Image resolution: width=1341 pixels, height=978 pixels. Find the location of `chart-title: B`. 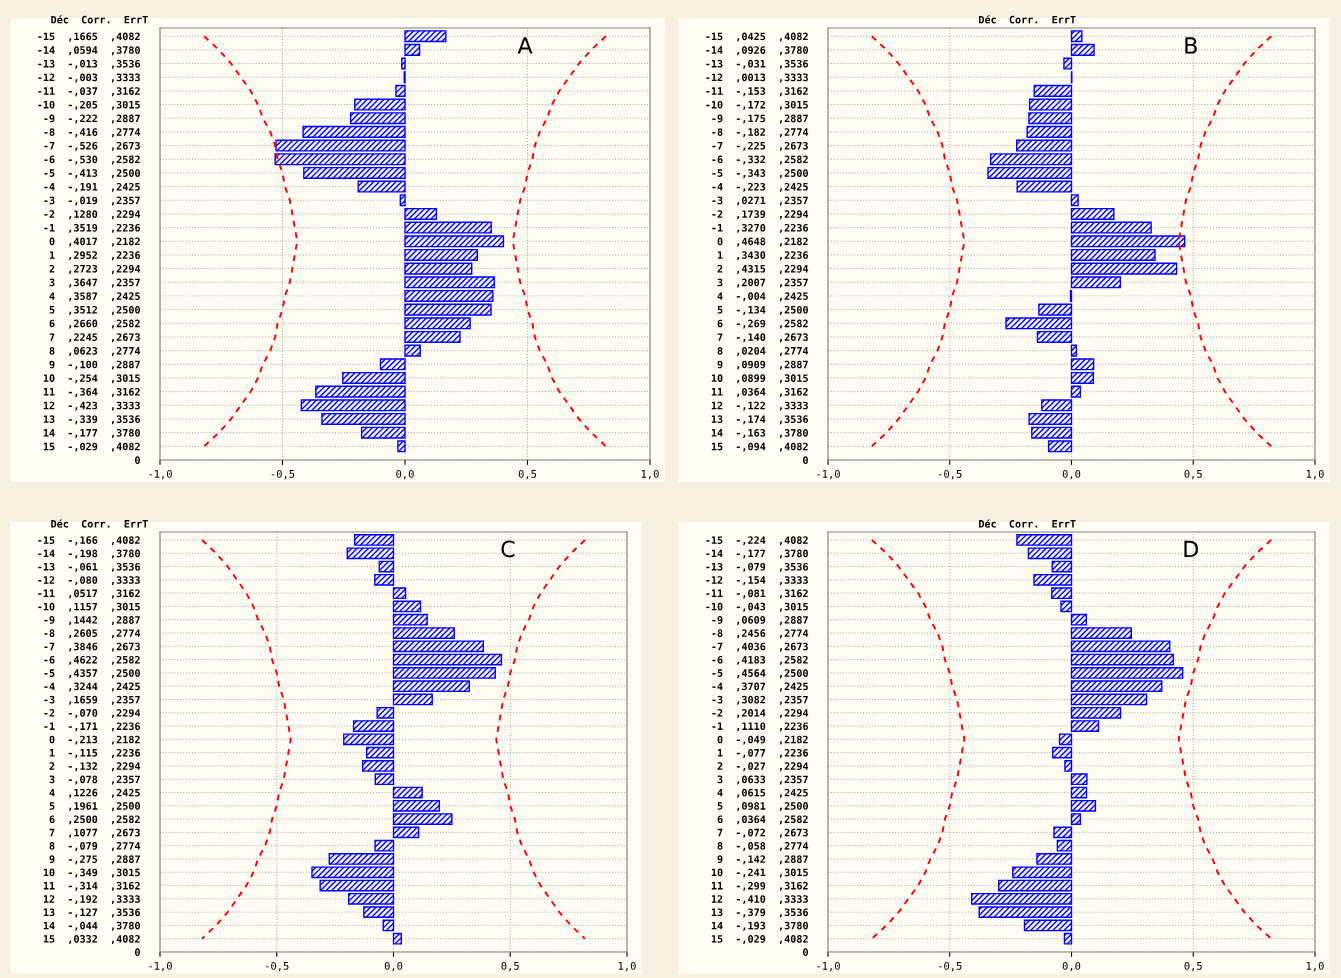

chart-title: B is located at coordinates (1191, 45).